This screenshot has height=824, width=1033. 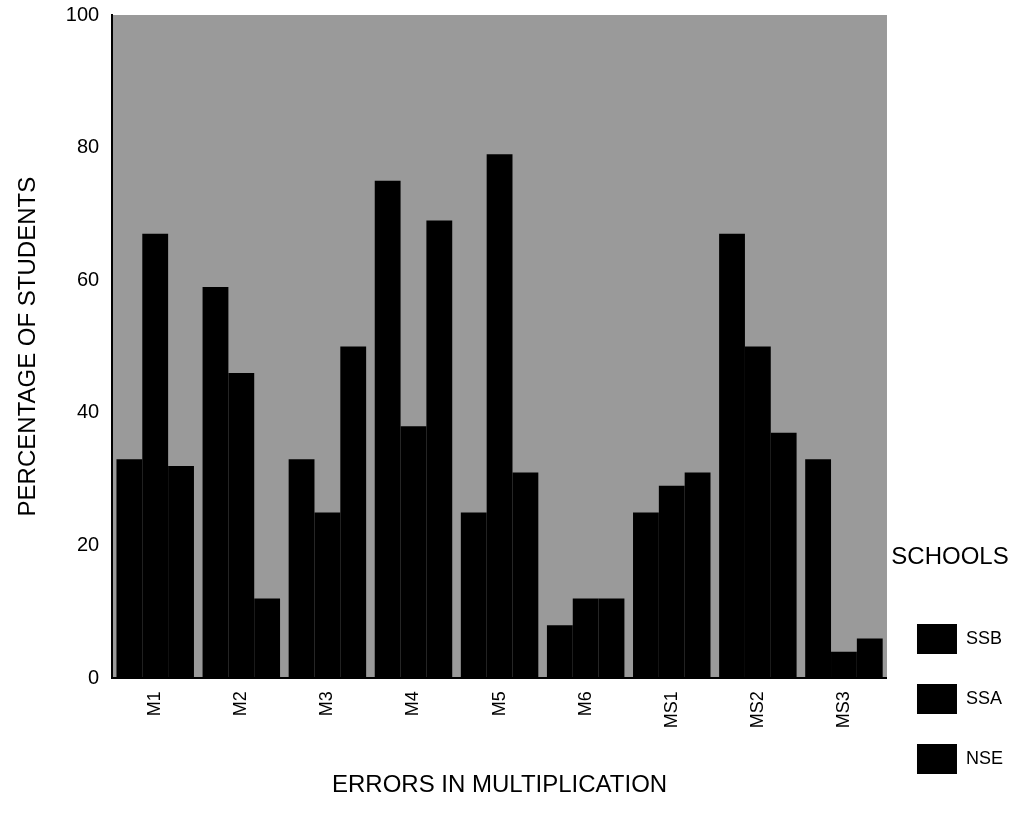 What do you see at coordinates (984, 697) in the screenshot?
I see `legend-label: SSA` at bounding box center [984, 697].